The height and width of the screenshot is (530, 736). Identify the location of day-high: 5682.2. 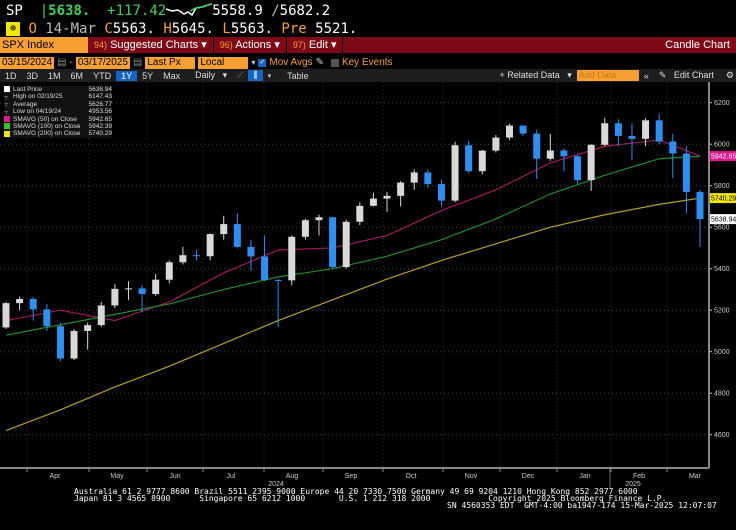
(305, 11).